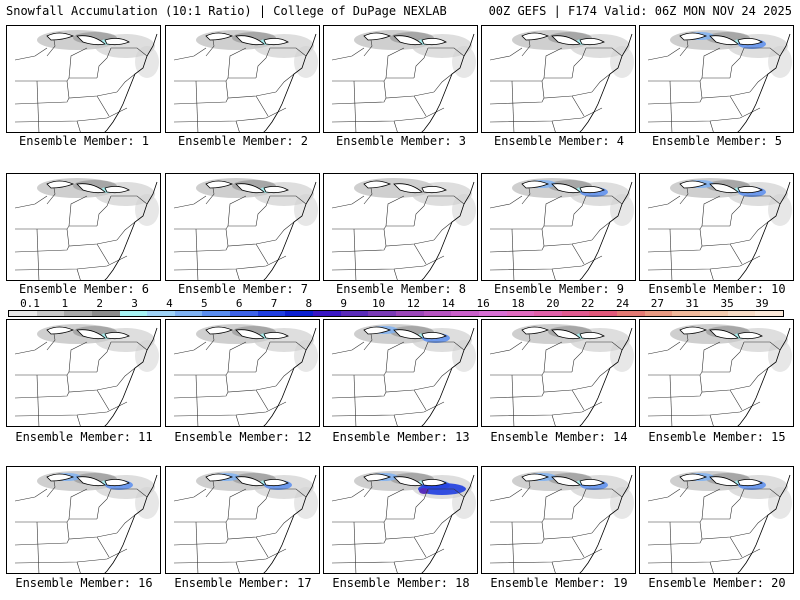  Describe the element at coordinates (559, 437) in the screenshot. I see `ensemble-member-label: Ensemble Member: 14` at that location.